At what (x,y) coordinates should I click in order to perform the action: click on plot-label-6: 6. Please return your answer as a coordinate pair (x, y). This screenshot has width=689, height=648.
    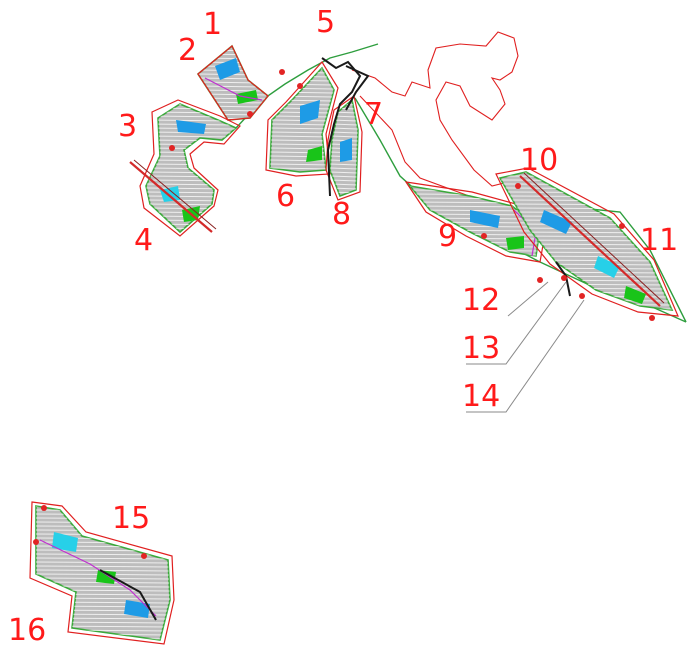
    Looking at the image, I should click on (285, 196).